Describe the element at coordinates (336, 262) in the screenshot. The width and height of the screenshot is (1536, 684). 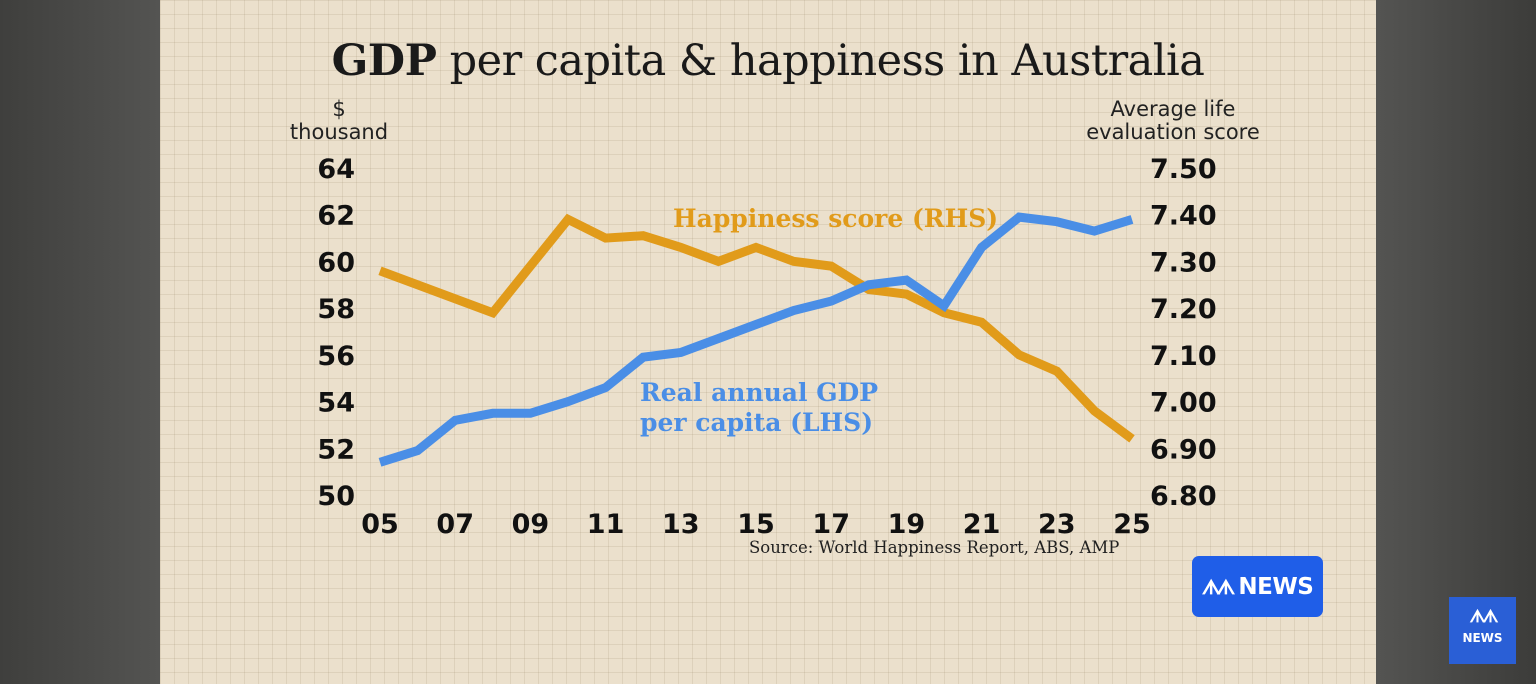
I see `y-left-tick-label: 60` at that location.